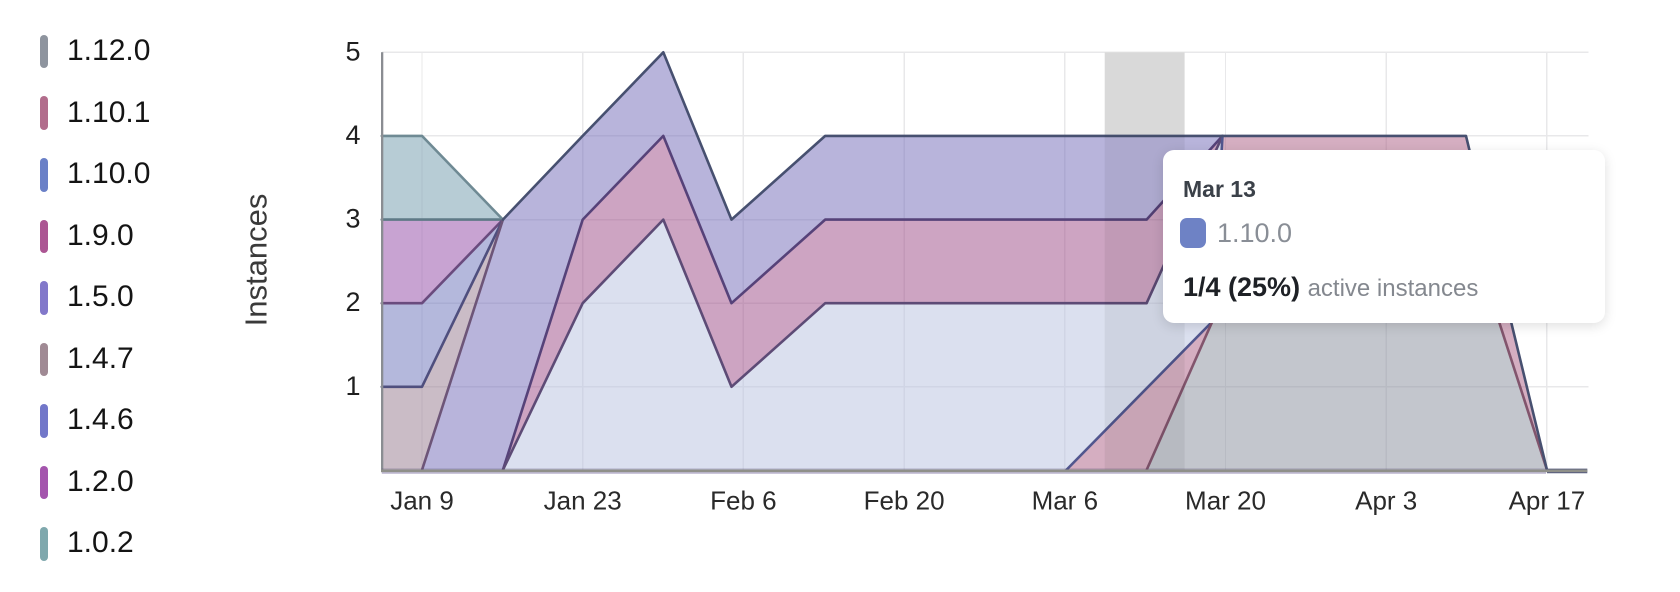 The height and width of the screenshot is (592, 1680). Describe the element at coordinates (1225, 500) in the screenshot. I see `svg-text: Mar 20` at that location.